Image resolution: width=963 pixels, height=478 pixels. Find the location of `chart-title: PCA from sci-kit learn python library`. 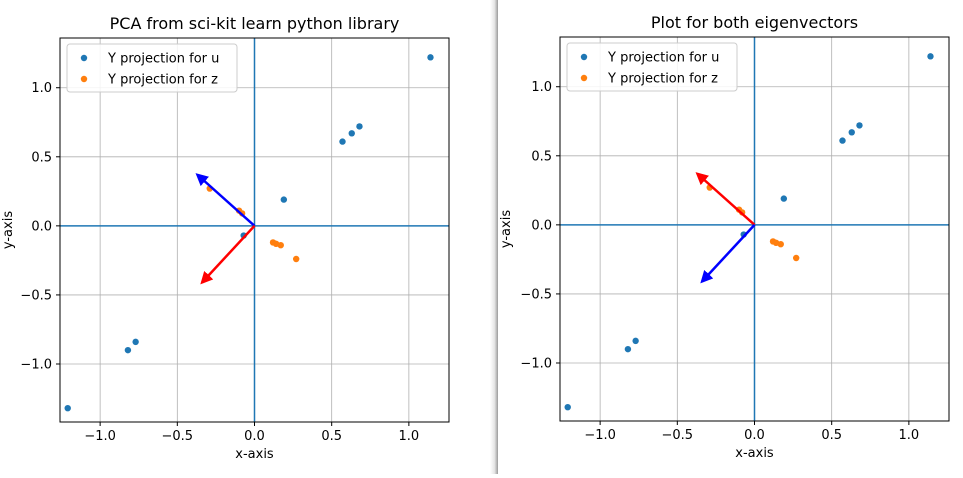

chart-title: PCA from sci-kit learn python library is located at coordinates (255, 23).